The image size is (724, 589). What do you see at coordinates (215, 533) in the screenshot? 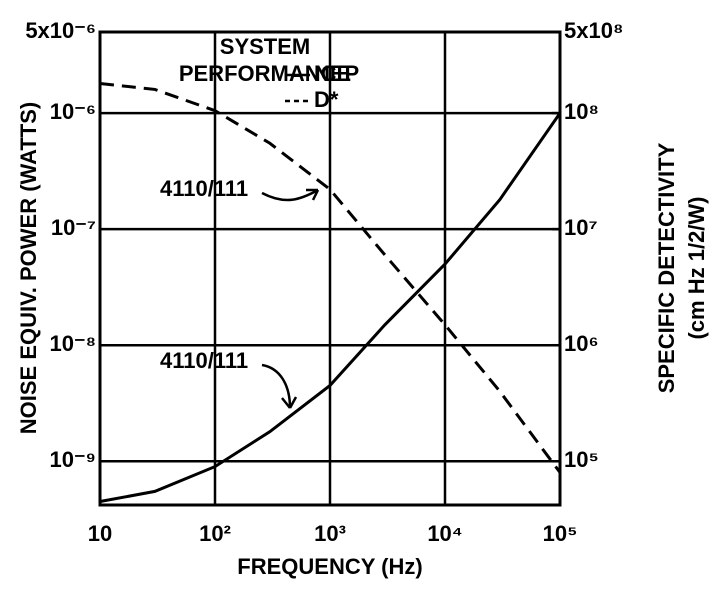
I see `x-tick-label: 10²` at bounding box center [215, 533].